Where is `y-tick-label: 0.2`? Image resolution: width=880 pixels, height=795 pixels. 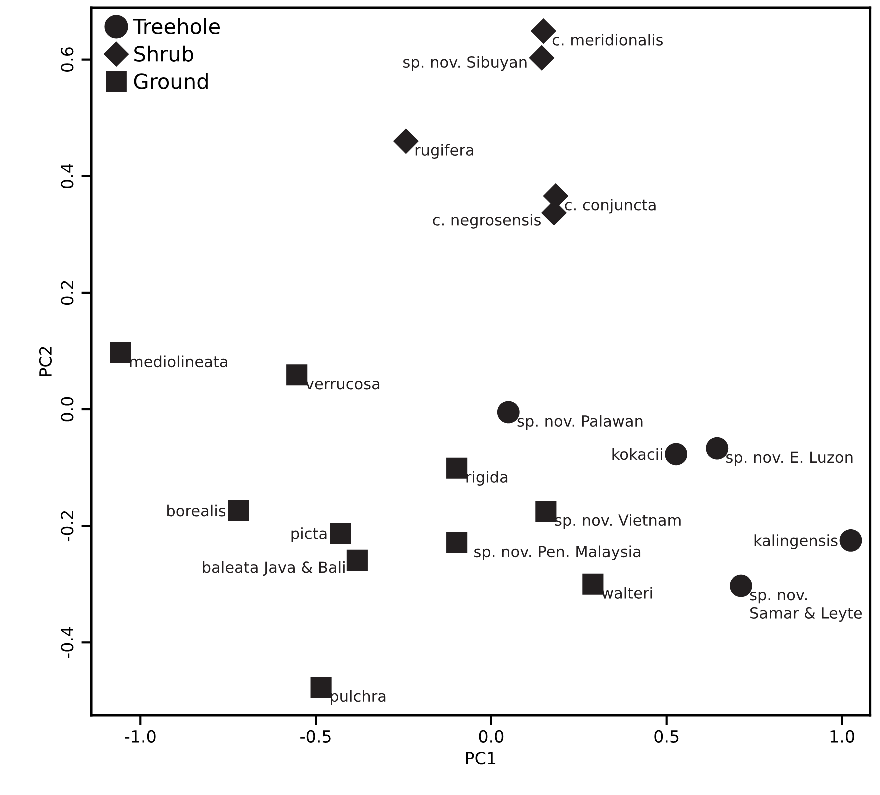 y-tick-label: 0.2 is located at coordinates (67, 293).